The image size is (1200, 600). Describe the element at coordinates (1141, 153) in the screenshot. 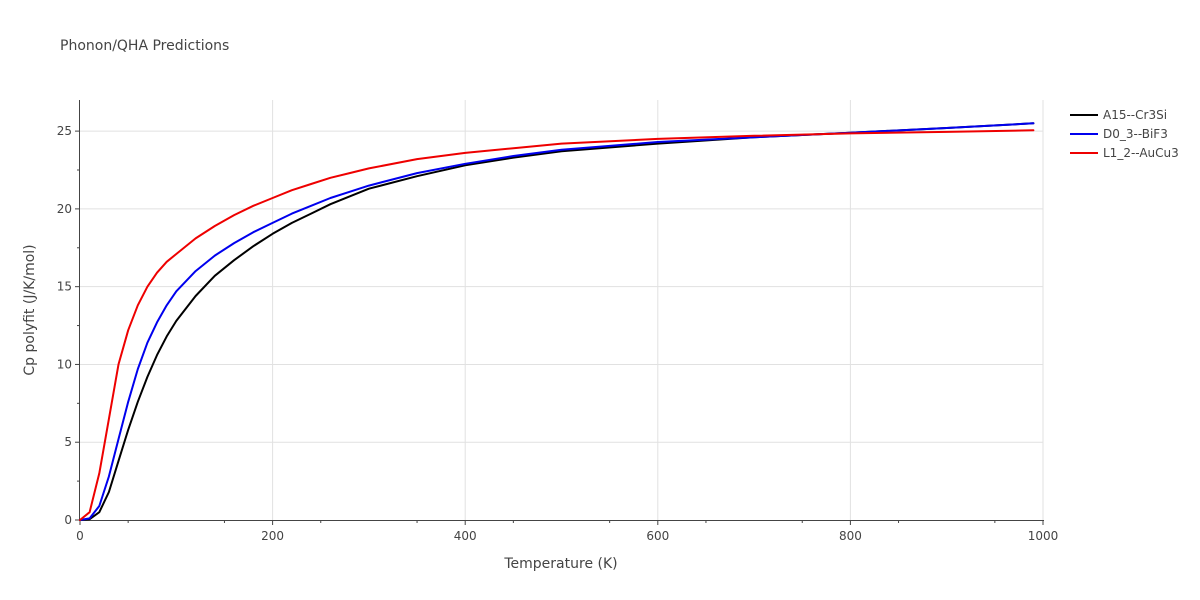

I see `legend-label: L1_2--AuCu3` at that location.